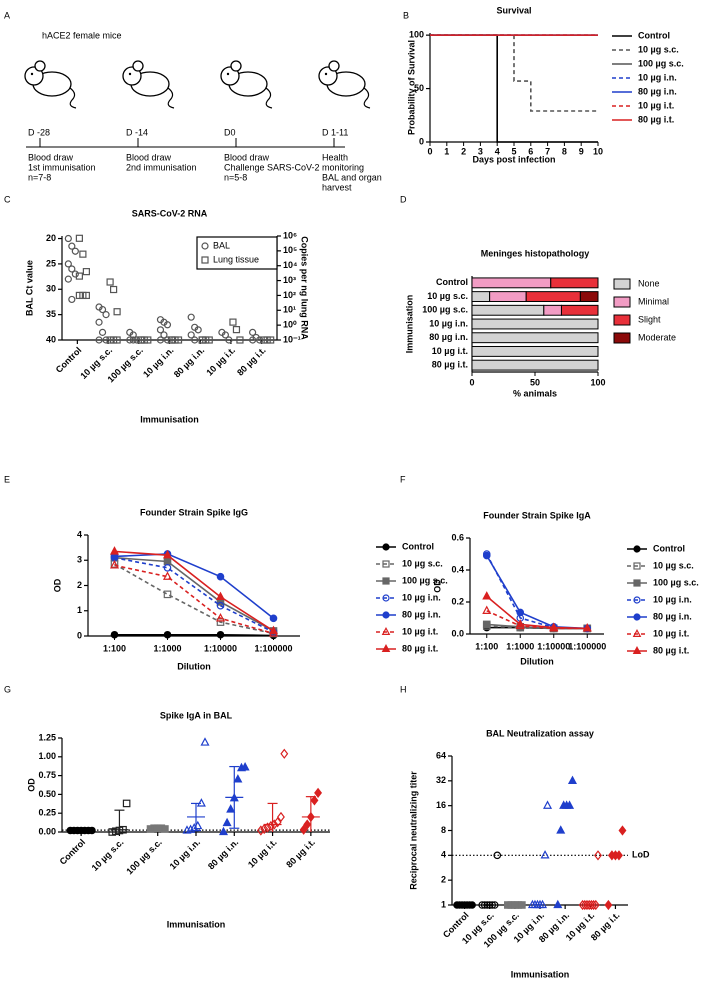 The width and height of the screenshot is (723, 983). Describe the element at coordinates (7, 15) in the screenshot. I see `panel-label: A` at that location.